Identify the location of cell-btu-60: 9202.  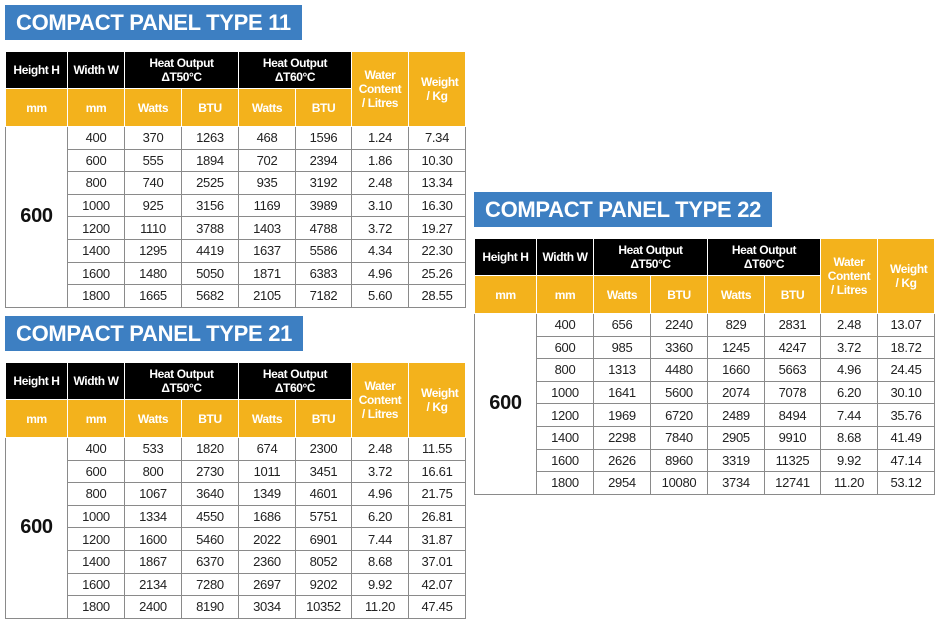
(323, 584).